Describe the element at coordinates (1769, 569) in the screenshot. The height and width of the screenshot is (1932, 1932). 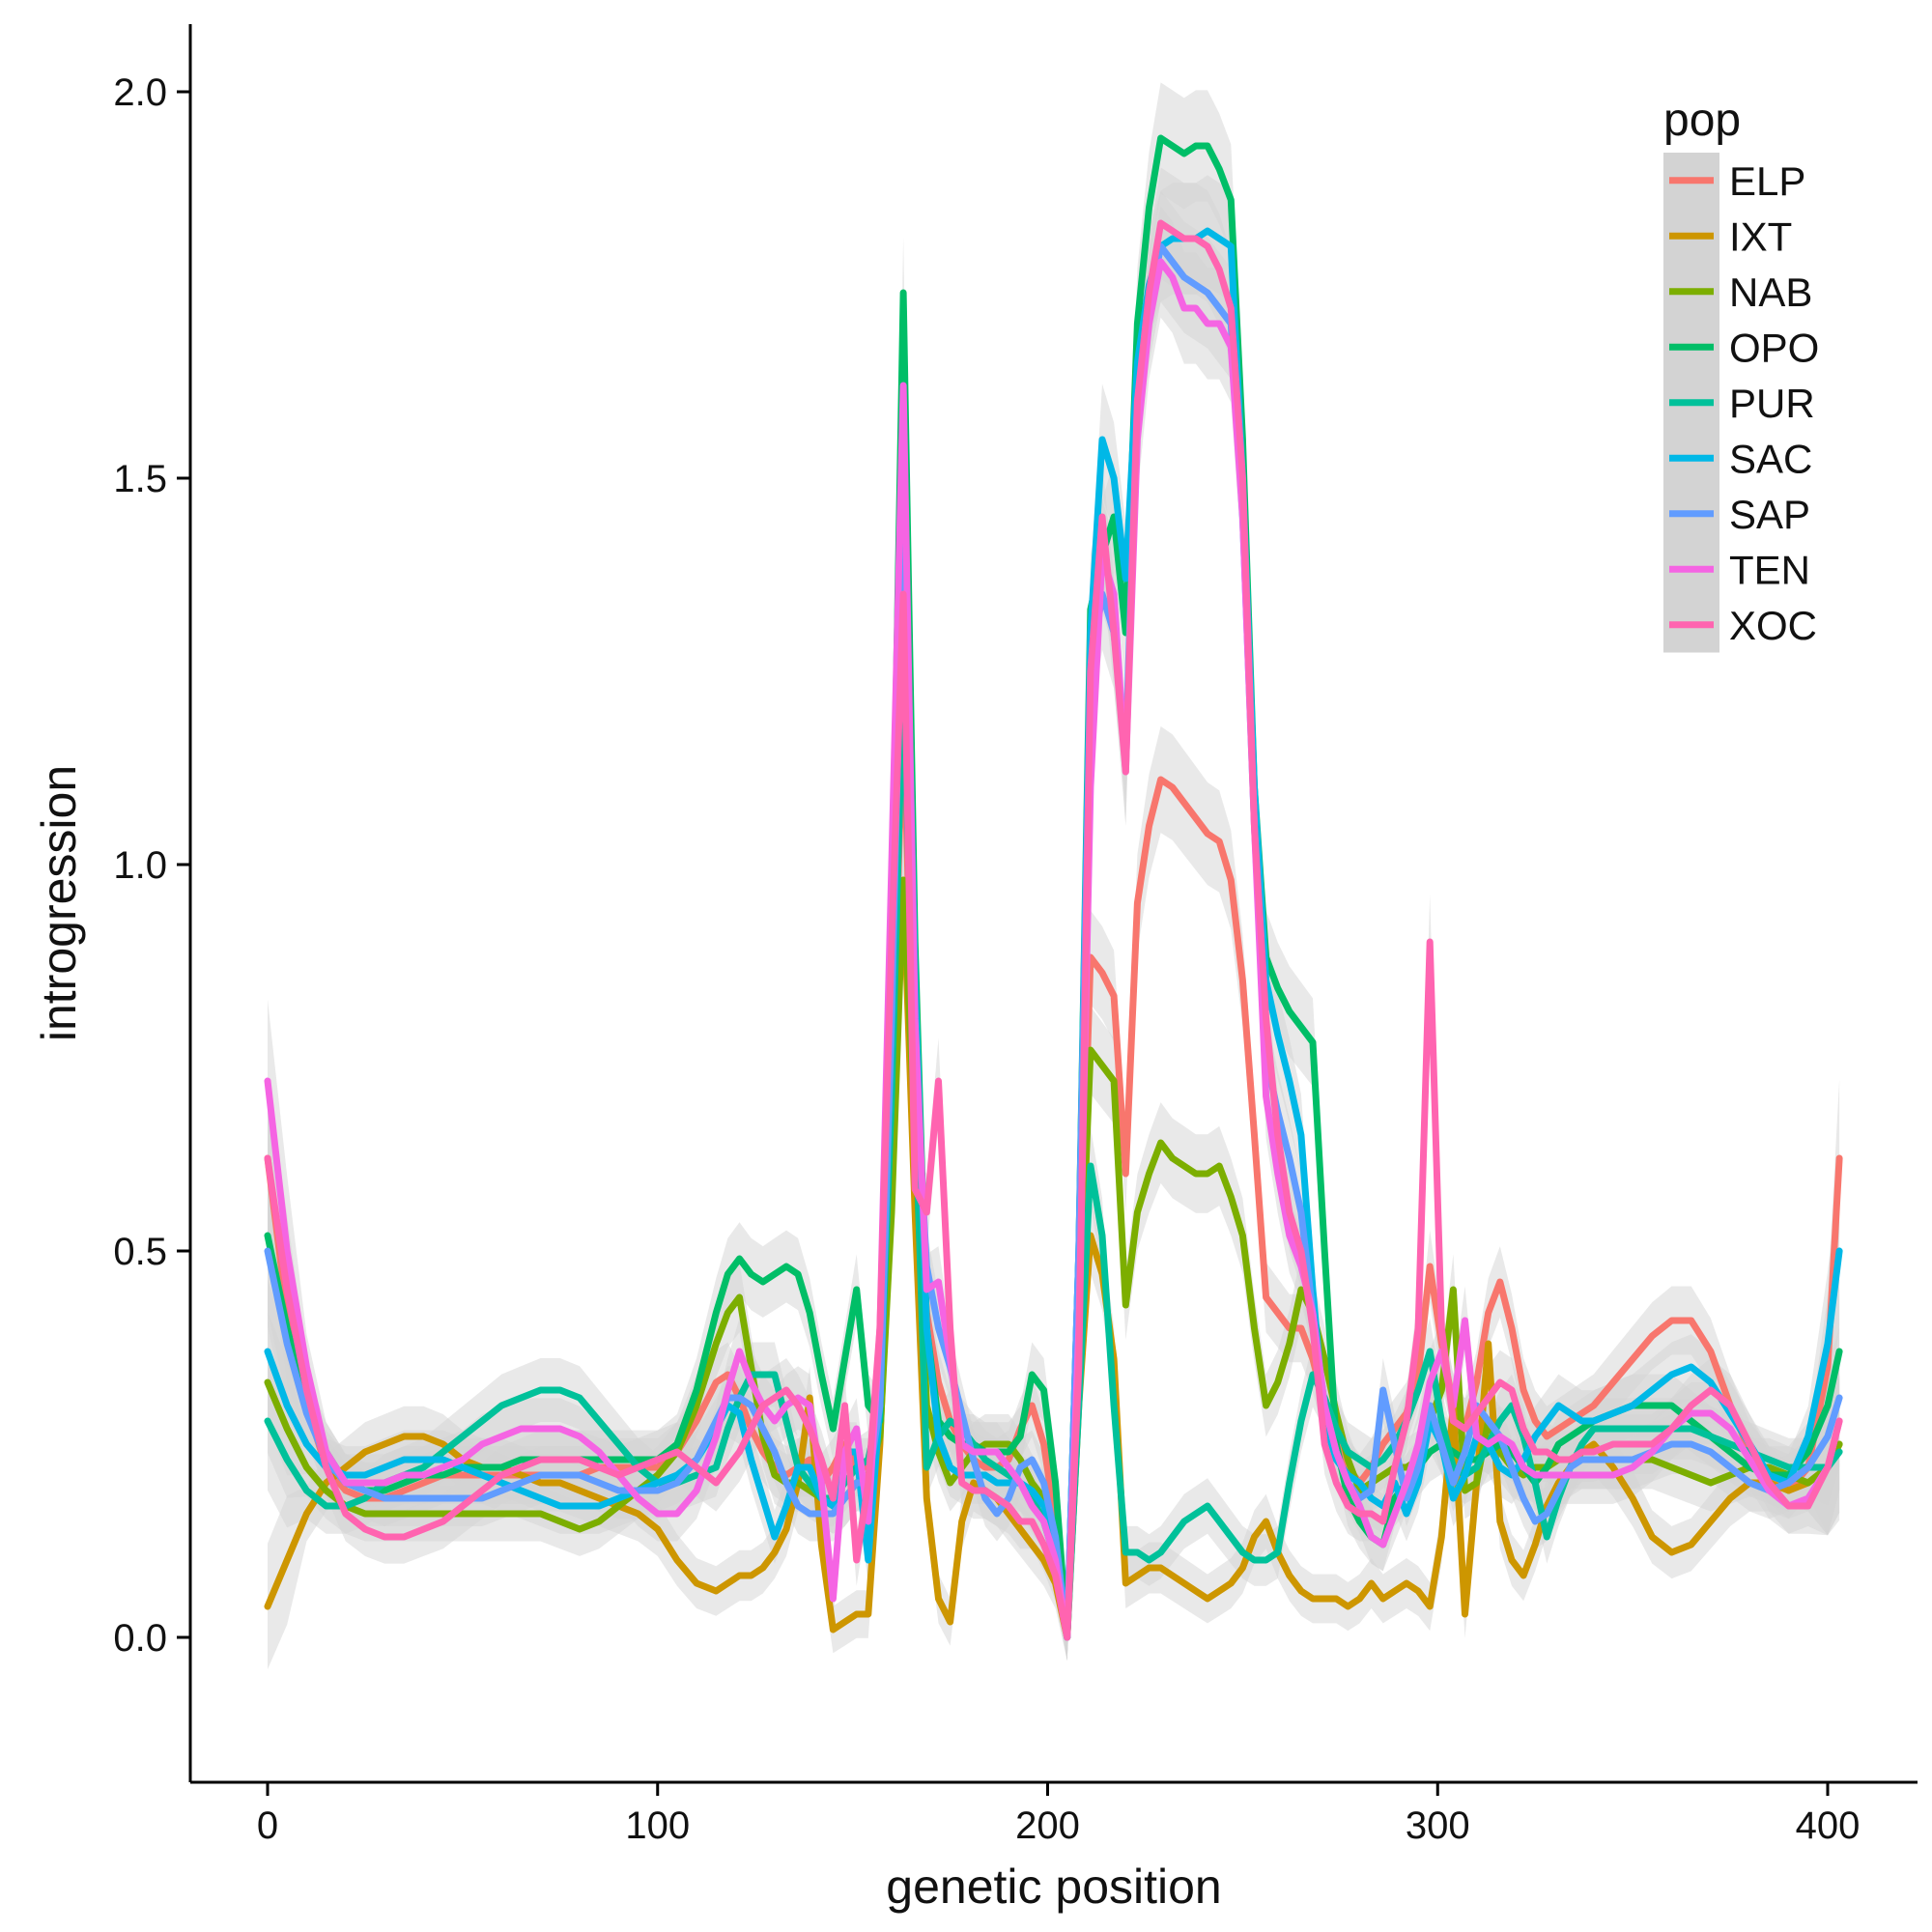
I see `legend-label-ten: TEN` at that location.